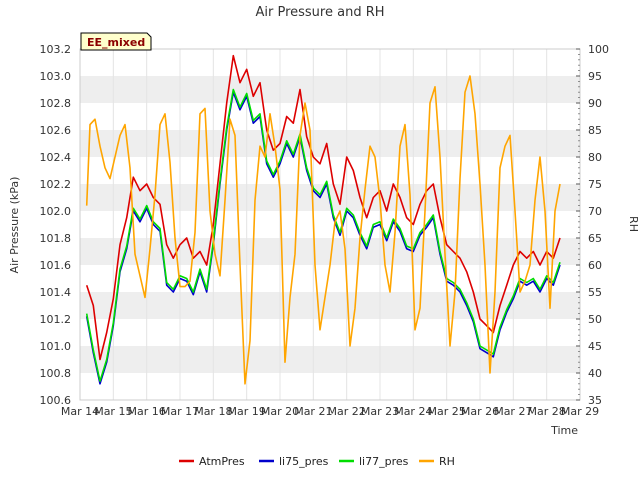 Image resolution: width=640 pixels, height=480 pixels. What do you see at coordinates (56, 265) in the screenshot?
I see `y-tick-label-left: 101.6` at bounding box center [56, 265].